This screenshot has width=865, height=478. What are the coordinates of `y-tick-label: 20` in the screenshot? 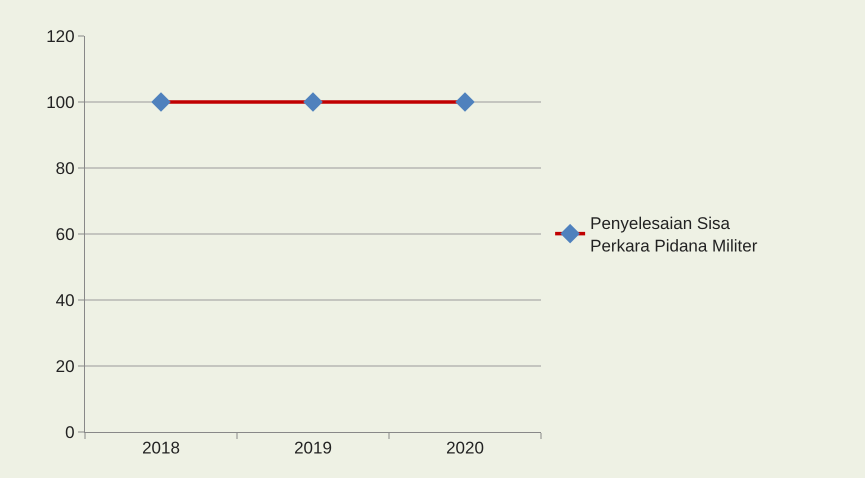 It's located at (65, 366).